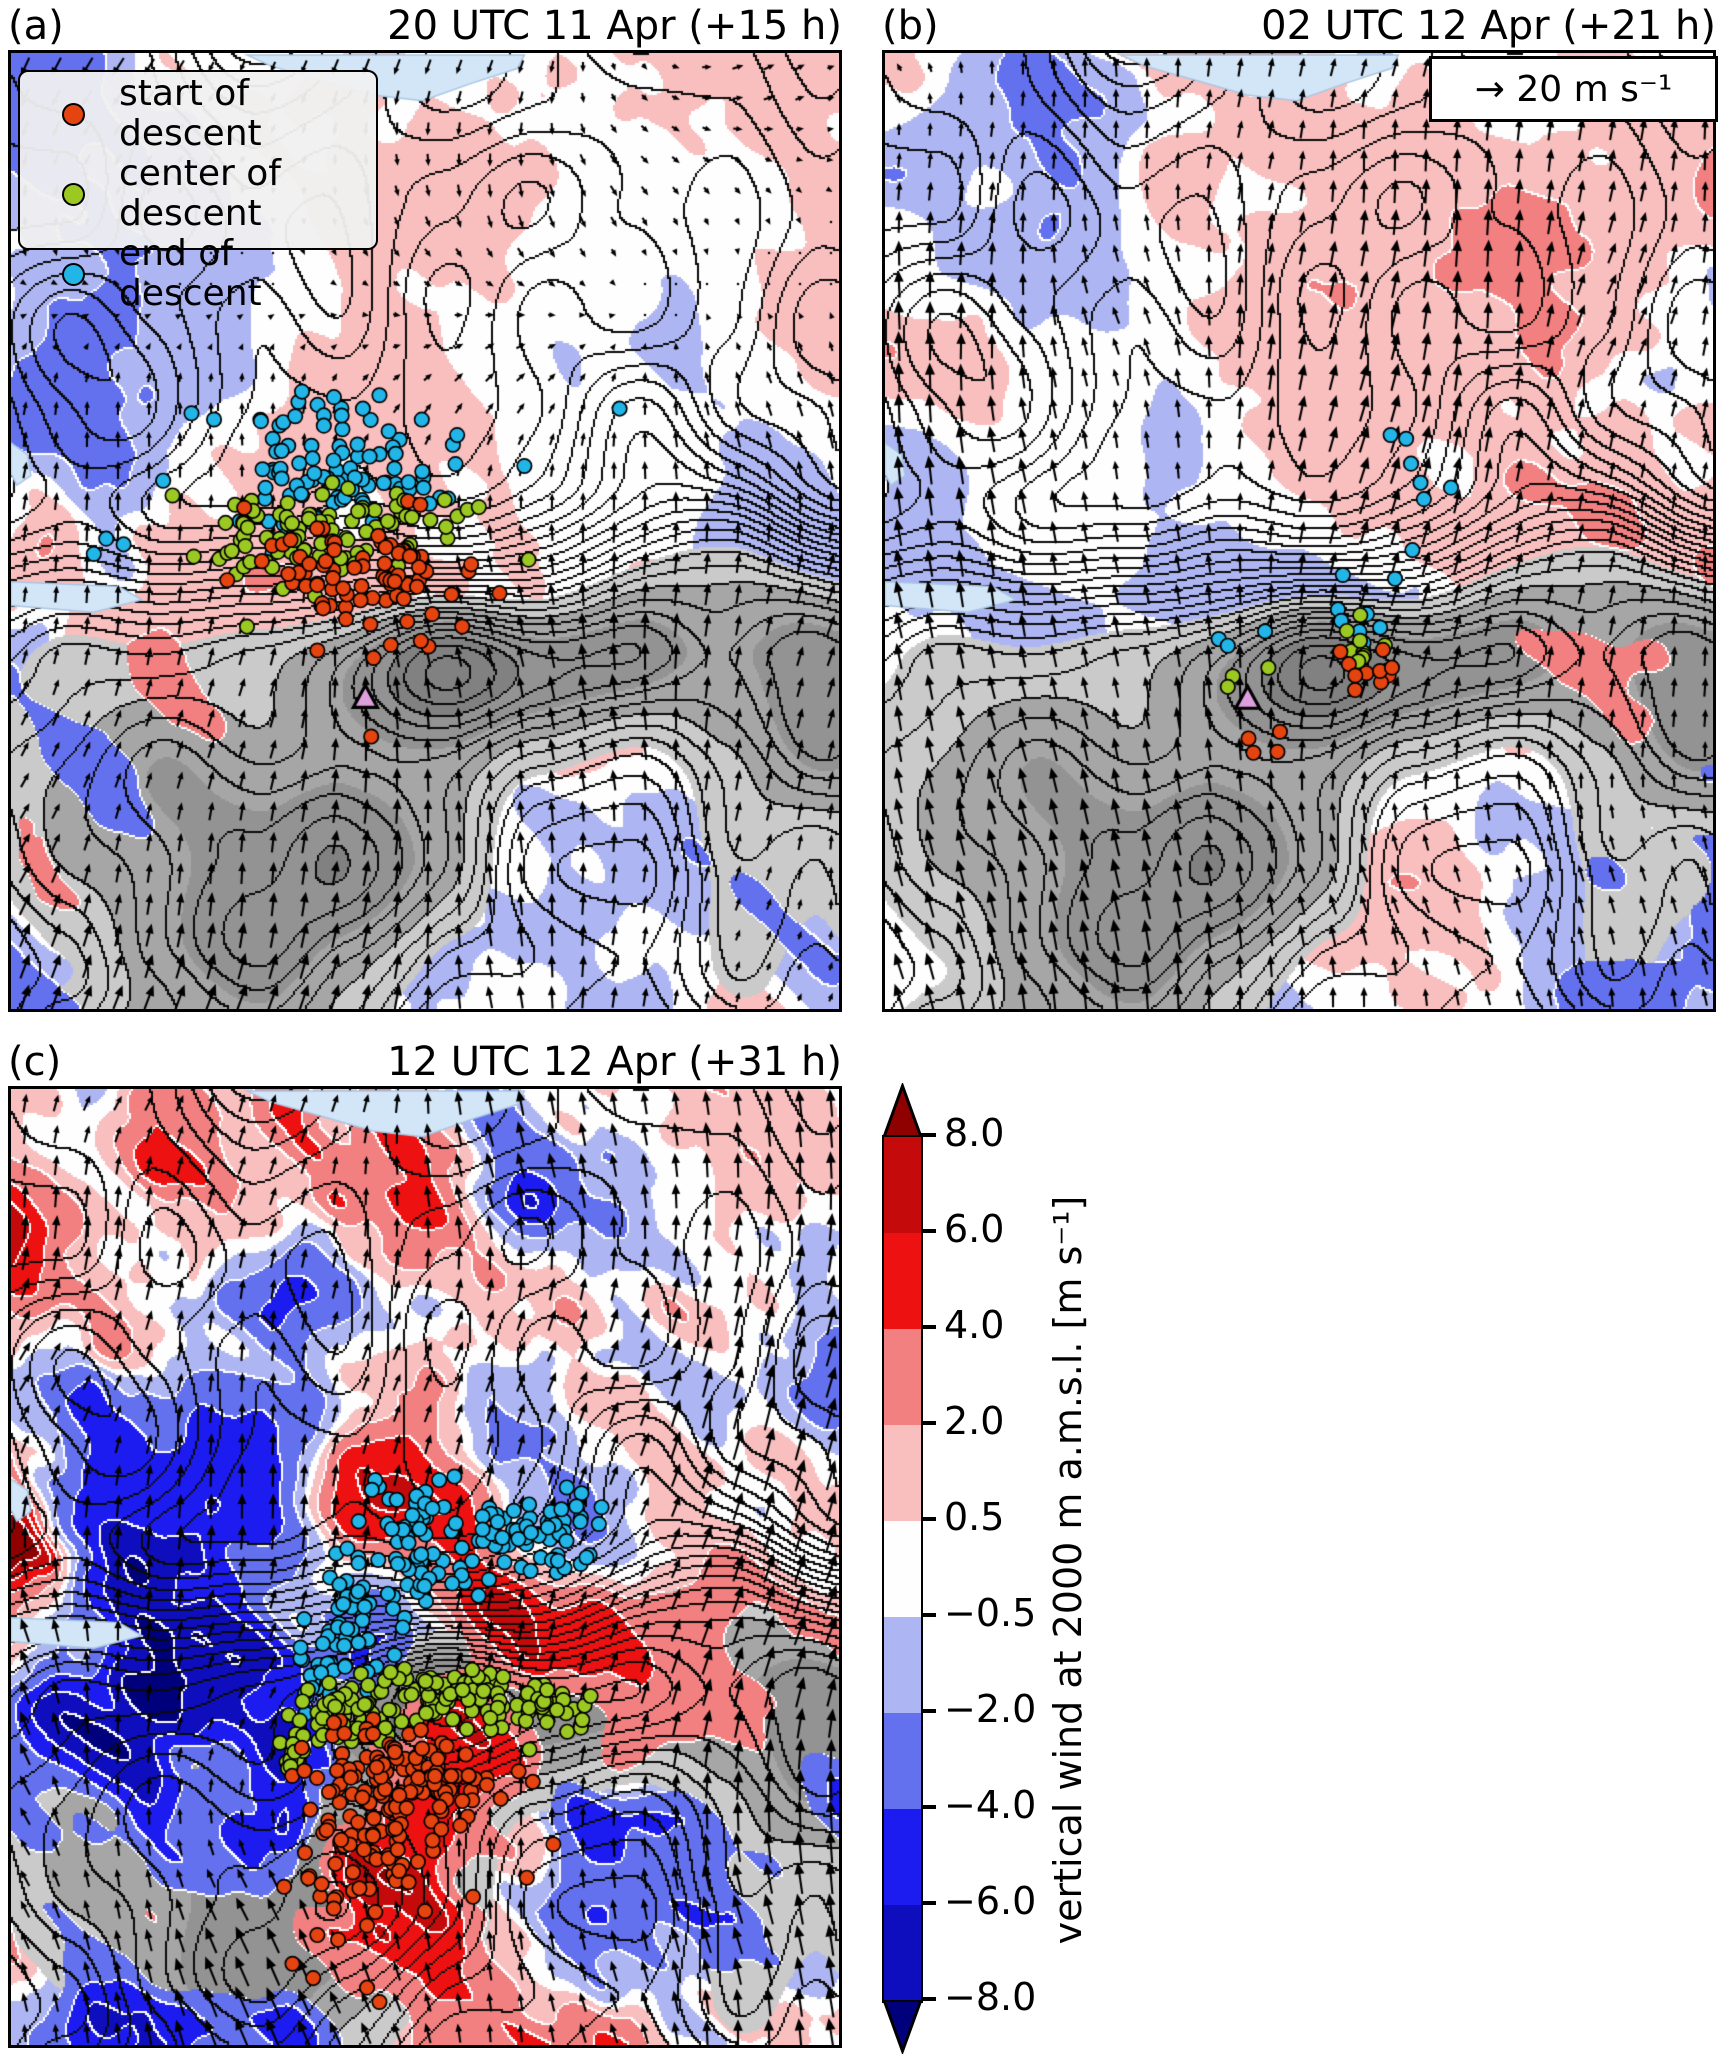 This screenshot has width=1722, height=2056. Describe the element at coordinates (73, 274) in the screenshot. I see `end-of-descent-dot-icon` at that location.